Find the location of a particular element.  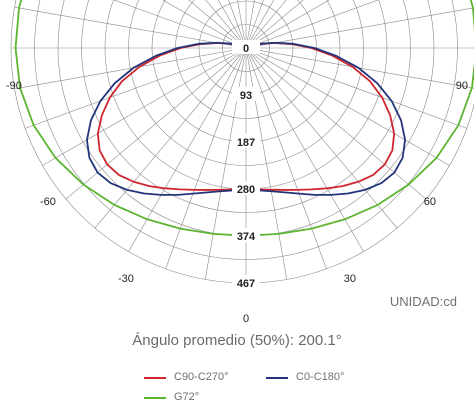

radial-tick-label: 93 is located at coordinates (246, 96).